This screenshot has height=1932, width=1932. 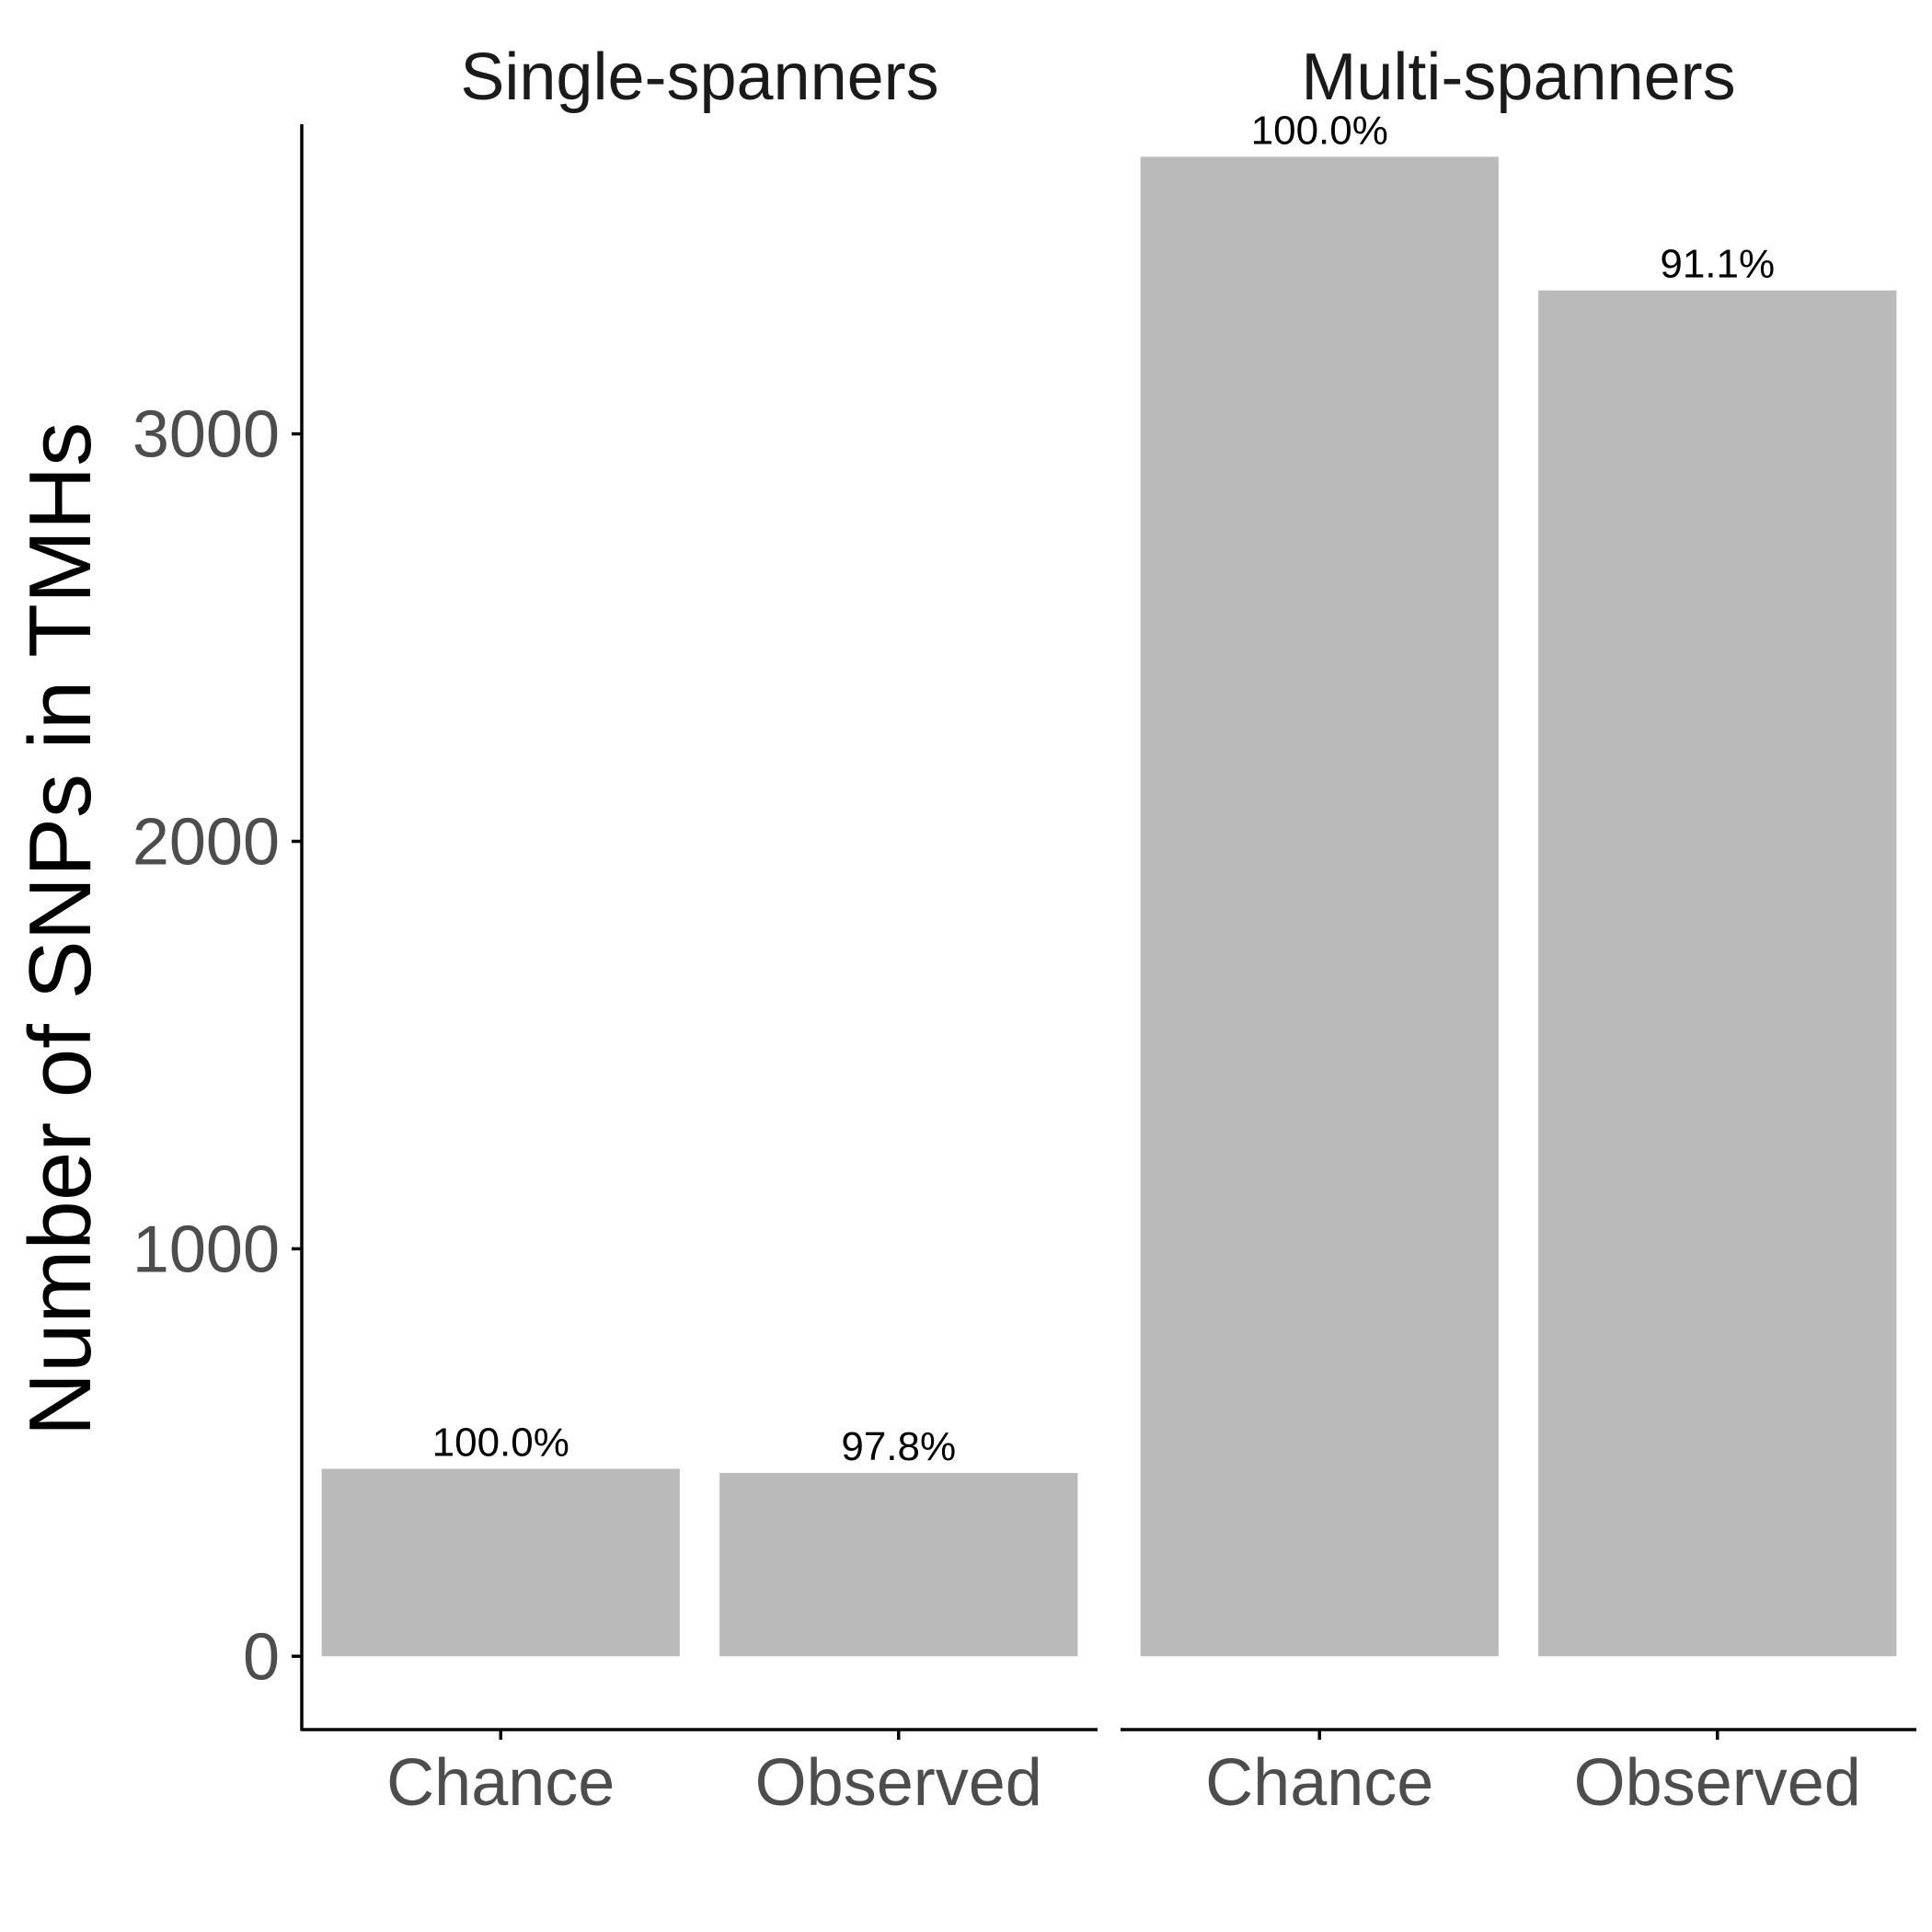 I want to click on y-tick-label: 1000, so click(x=206, y=1249).